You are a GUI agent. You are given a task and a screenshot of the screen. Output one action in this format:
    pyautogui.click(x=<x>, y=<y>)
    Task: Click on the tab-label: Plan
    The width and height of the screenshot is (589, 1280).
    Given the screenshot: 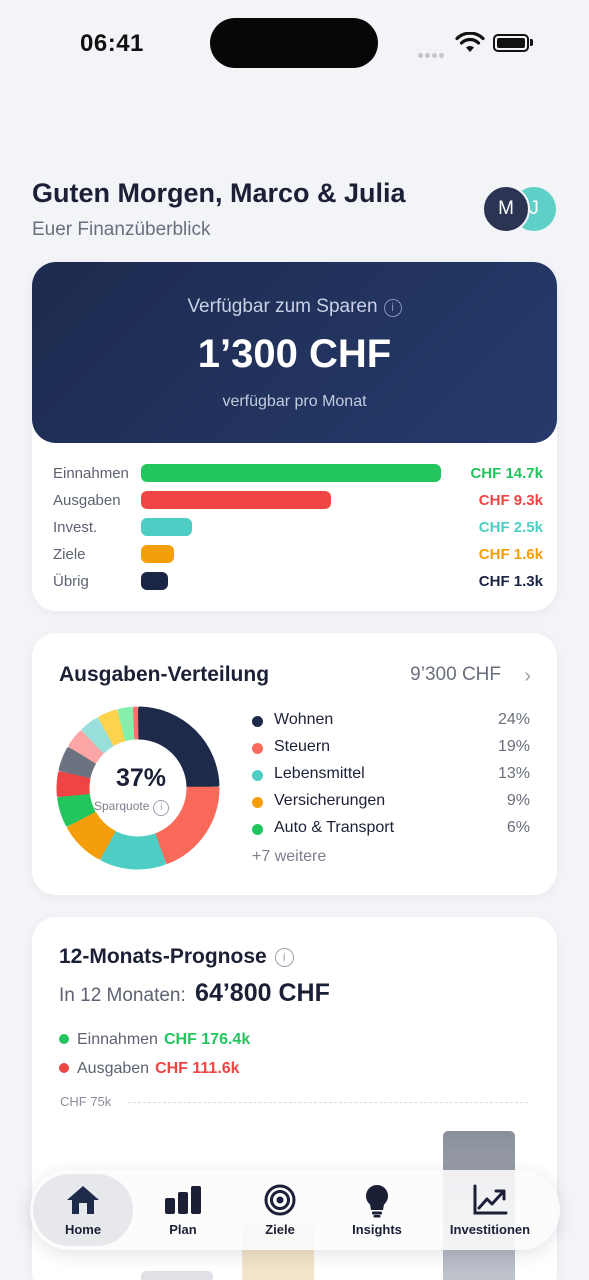 What is the action you would take?
    pyautogui.click(x=183, y=1229)
    